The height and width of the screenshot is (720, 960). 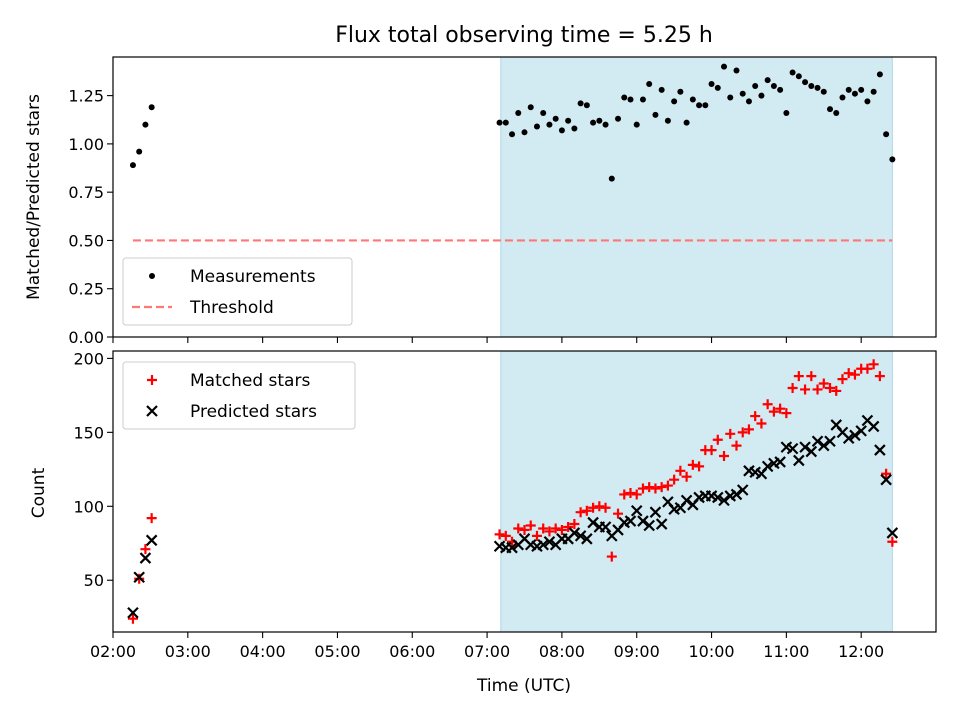 What do you see at coordinates (337, 651) in the screenshot?
I see `x-tick-label: 05:00` at bounding box center [337, 651].